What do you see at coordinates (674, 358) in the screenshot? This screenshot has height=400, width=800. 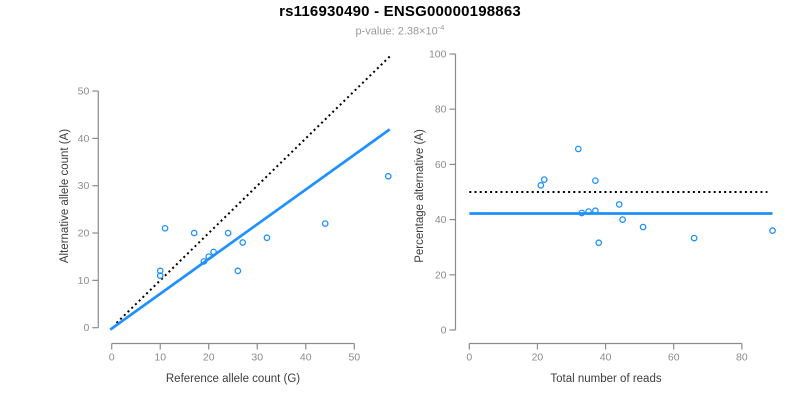 I see `x-tick-label: 60` at bounding box center [674, 358].